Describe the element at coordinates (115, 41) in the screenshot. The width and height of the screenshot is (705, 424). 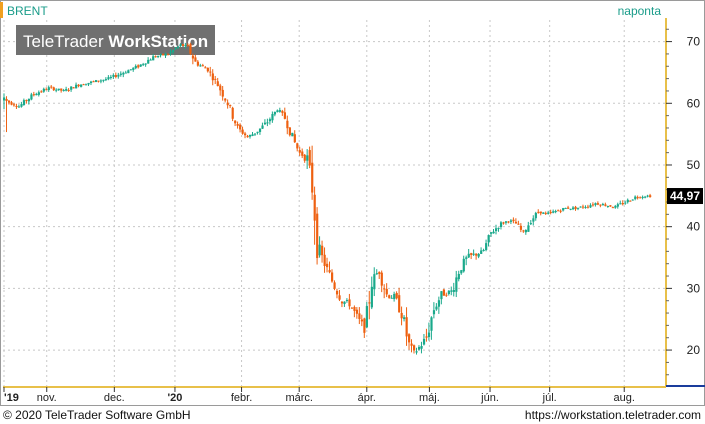
I see `watermark-logo: TeleTrader WorkStation` at that location.